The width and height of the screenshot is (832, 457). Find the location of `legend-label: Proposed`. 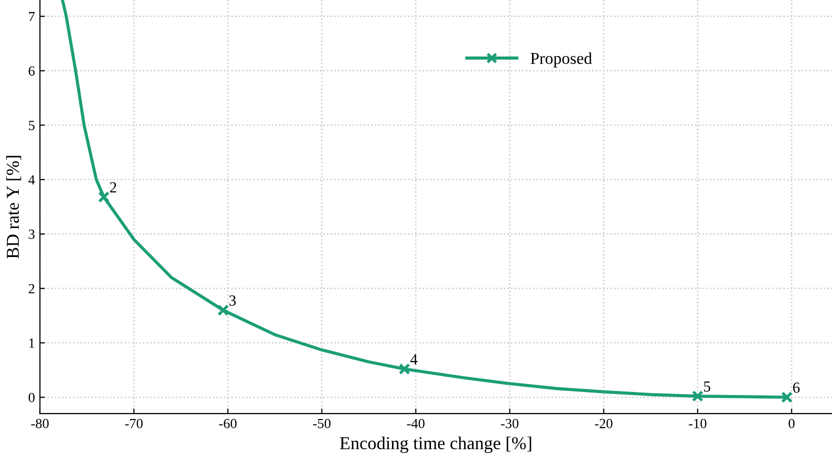

legend-label: Proposed is located at coordinates (561, 60).